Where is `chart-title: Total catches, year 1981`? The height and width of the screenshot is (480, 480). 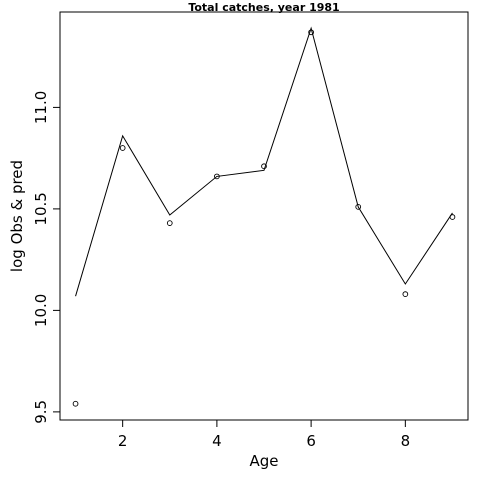 chart-title: Total catches, year 1981 is located at coordinates (263, 7).